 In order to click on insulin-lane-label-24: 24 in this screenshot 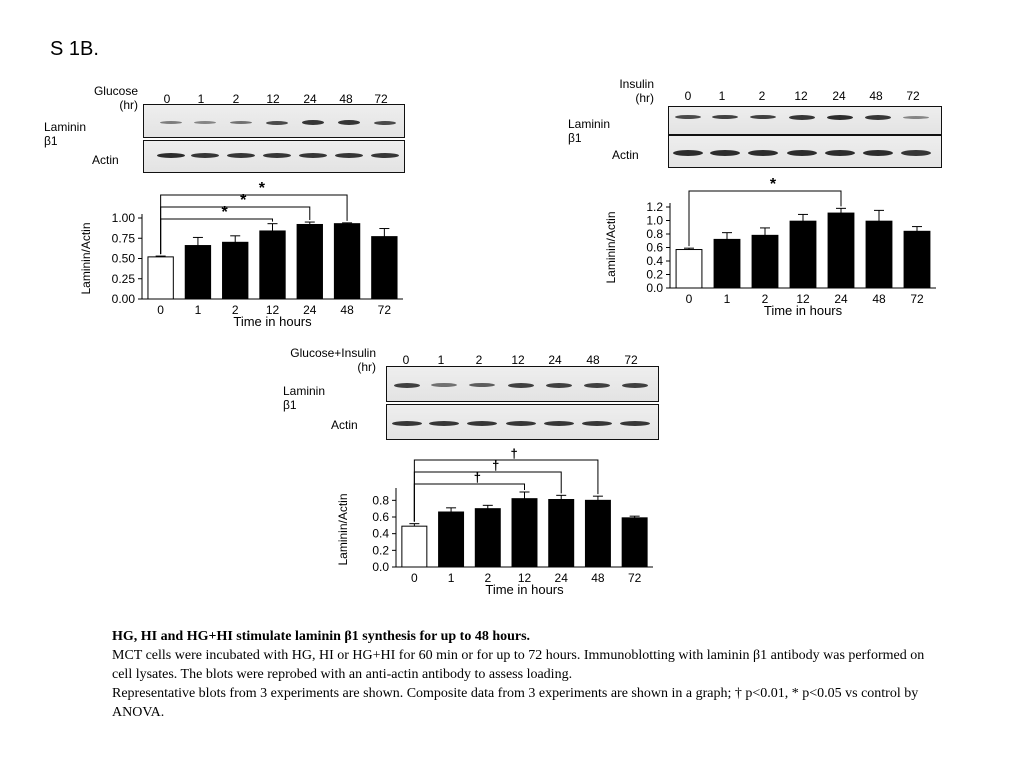, I will do `click(839, 96)`.